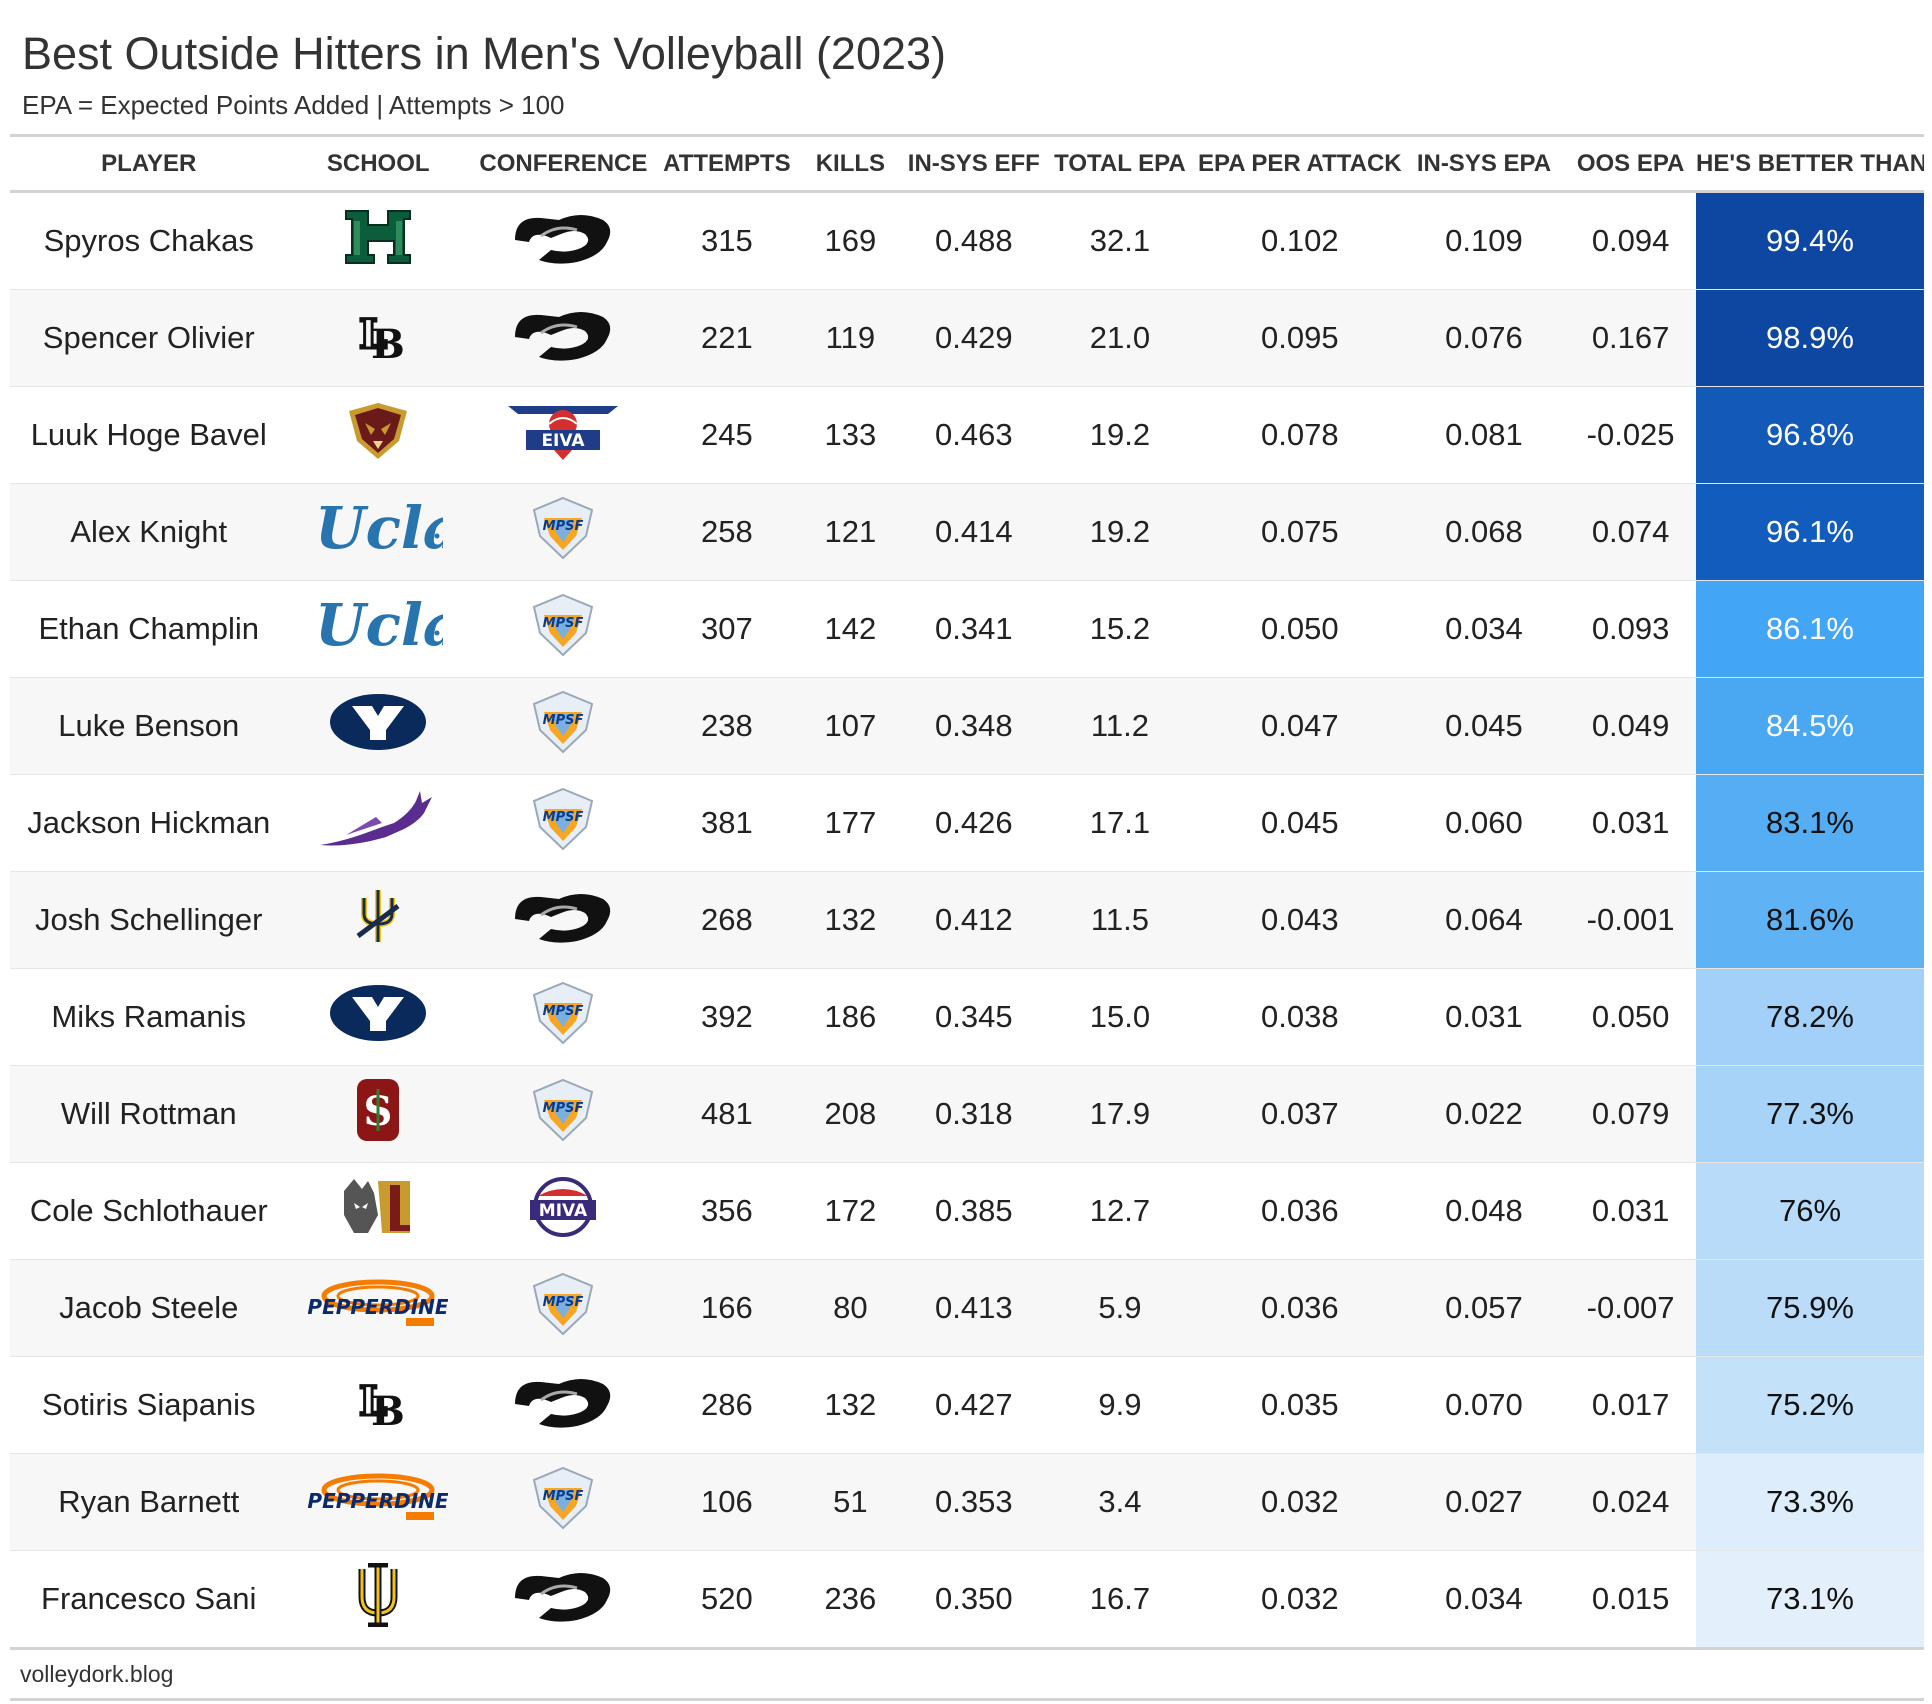  I want to click on better-than-percentile-cell: 81.6%, so click(1810, 920).